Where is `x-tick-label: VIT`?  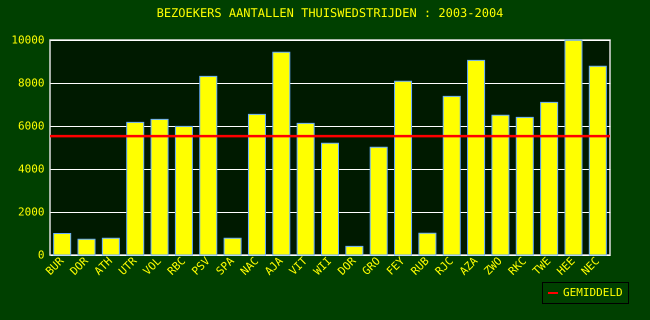
x-tick-label: VIT is located at coordinates (298, 266).